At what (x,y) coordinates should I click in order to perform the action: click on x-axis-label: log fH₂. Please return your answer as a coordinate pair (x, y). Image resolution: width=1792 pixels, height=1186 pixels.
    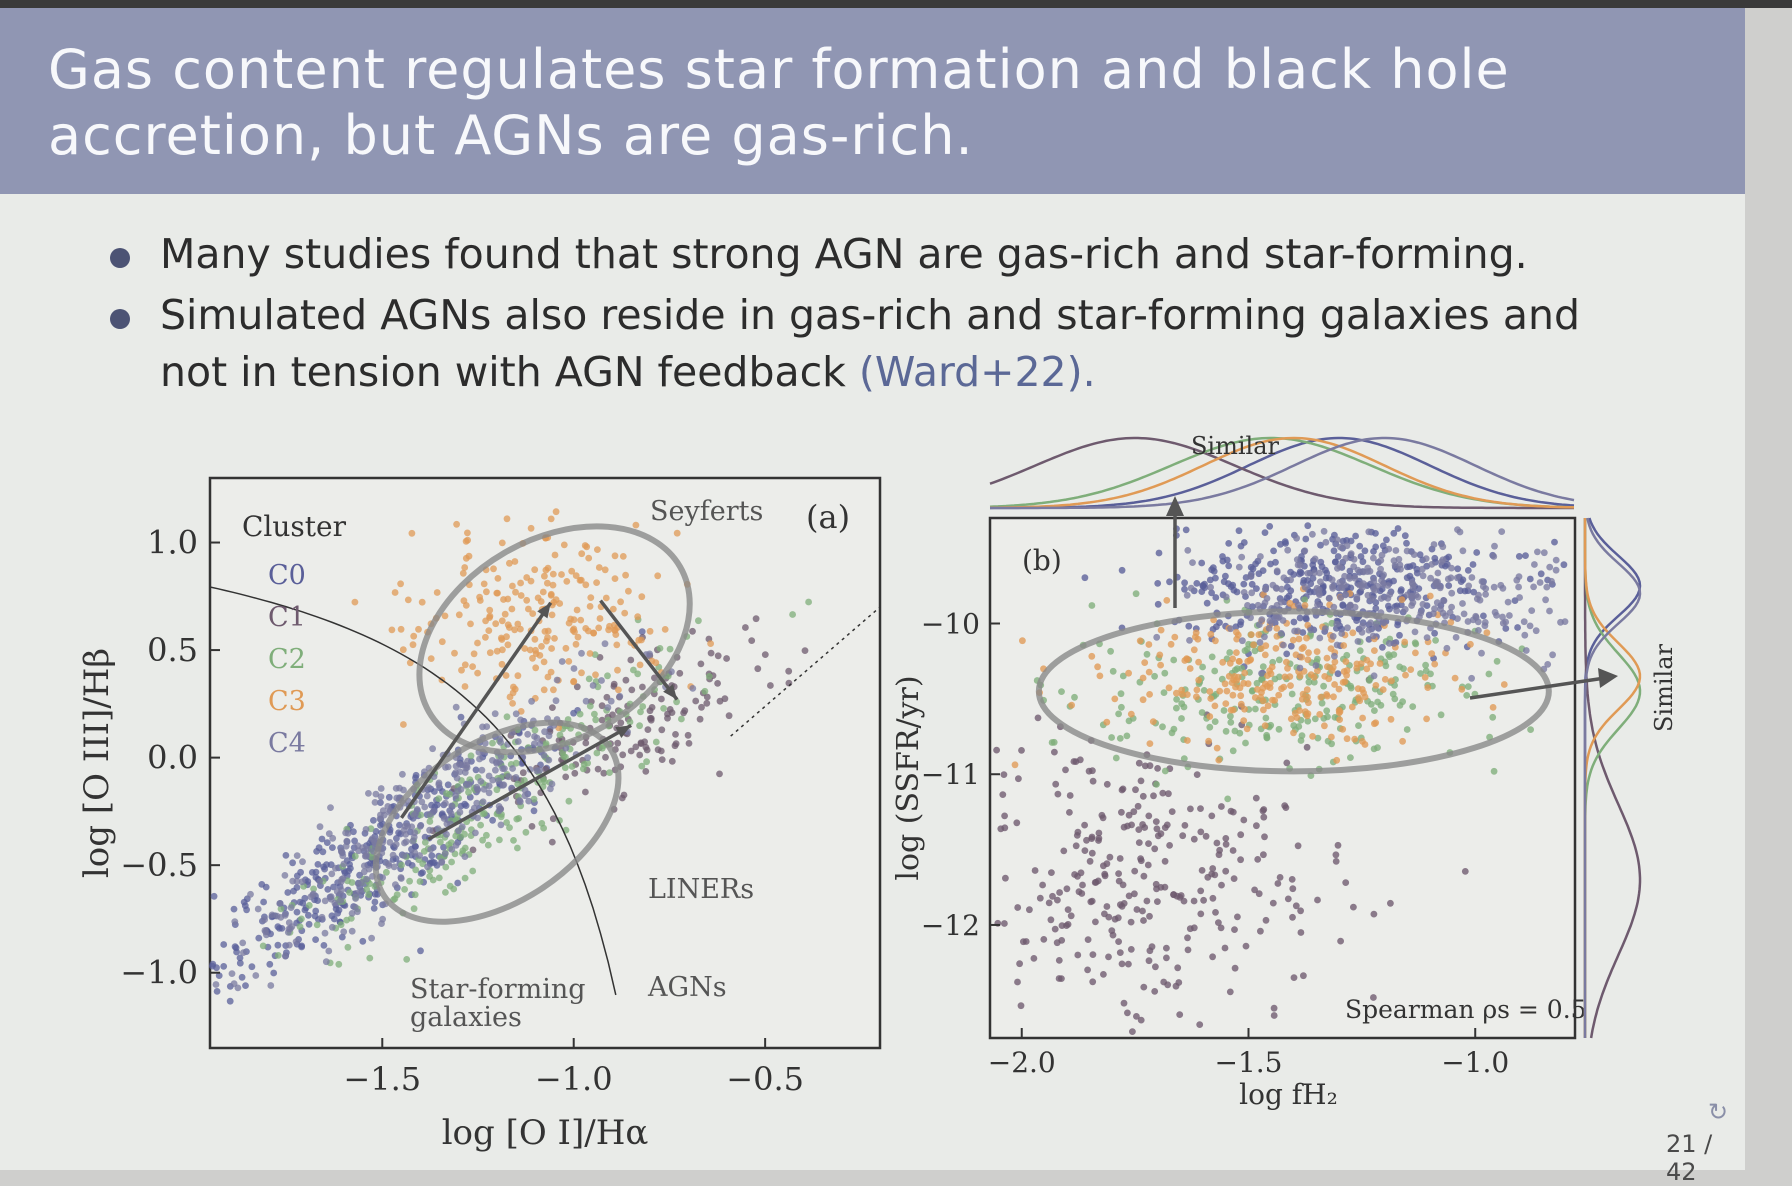
    Looking at the image, I should click on (1288, 1094).